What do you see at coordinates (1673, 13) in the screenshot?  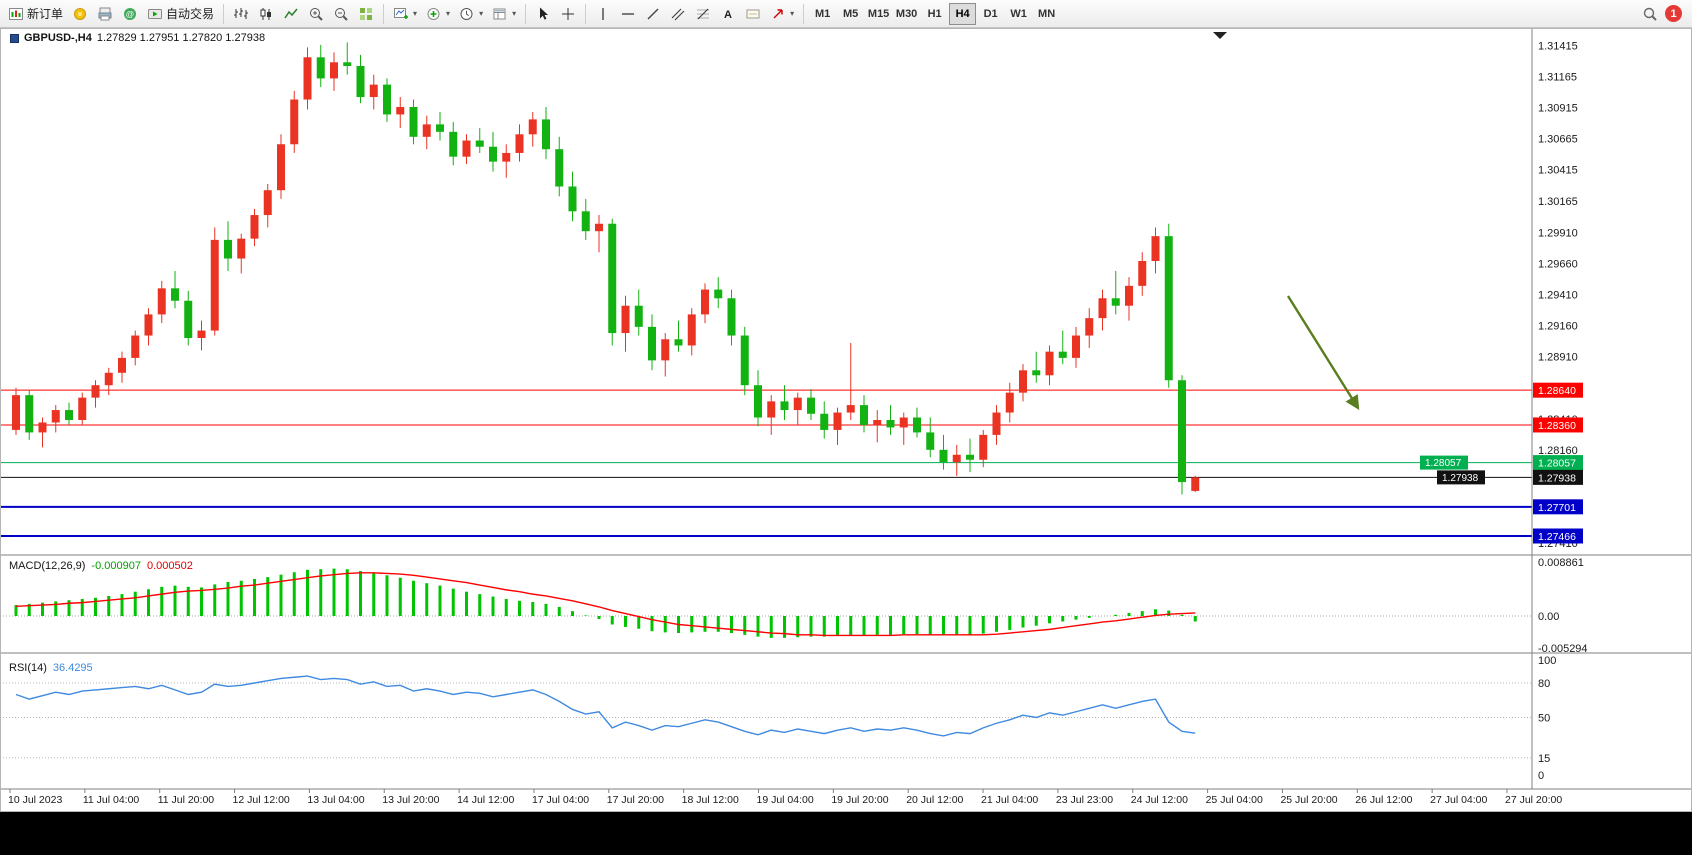 I see `notification-badge: 1` at bounding box center [1673, 13].